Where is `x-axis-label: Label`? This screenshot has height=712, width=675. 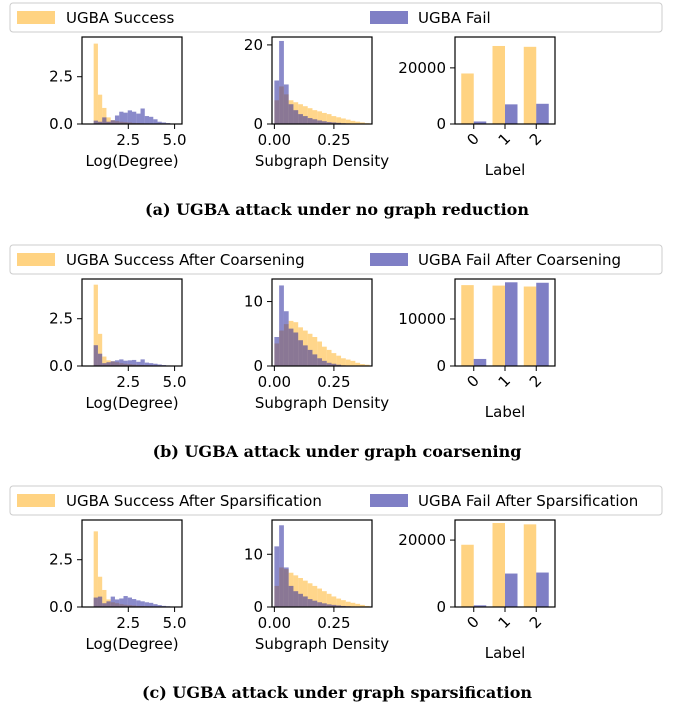
x-axis-label: Label is located at coordinates (505, 412).